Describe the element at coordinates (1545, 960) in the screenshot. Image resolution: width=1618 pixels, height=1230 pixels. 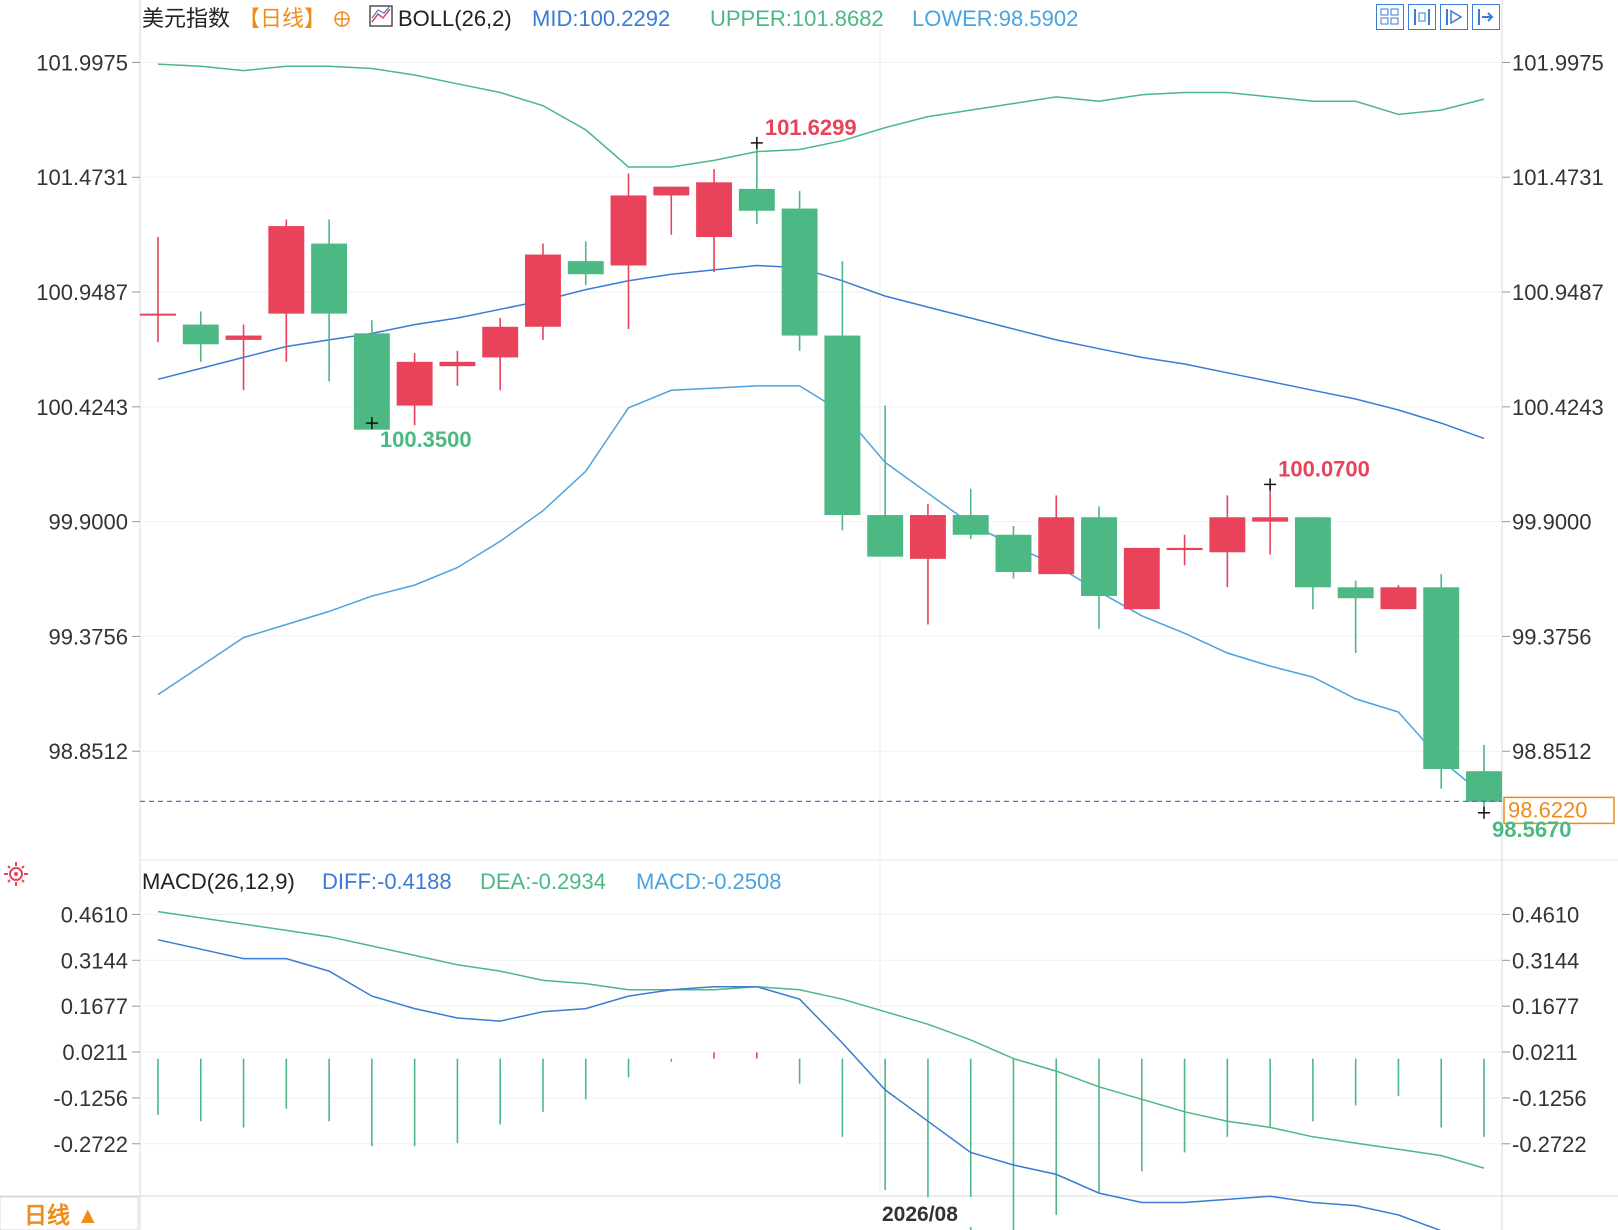
I see `right-macd-tick: 0.3144` at that location.